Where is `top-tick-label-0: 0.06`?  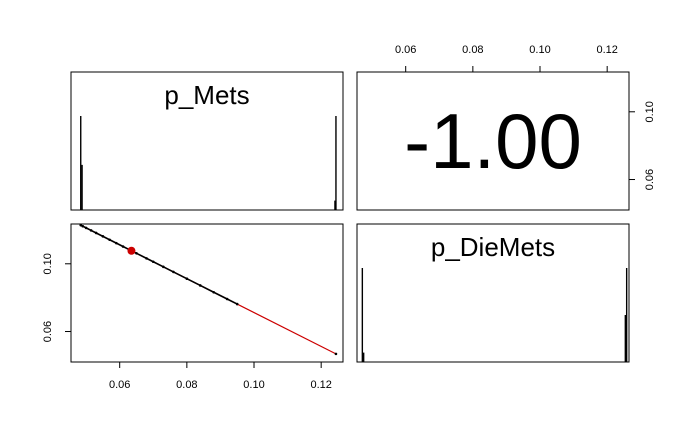 top-tick-label-0: 0.06 is located at coordinates (405, 50).